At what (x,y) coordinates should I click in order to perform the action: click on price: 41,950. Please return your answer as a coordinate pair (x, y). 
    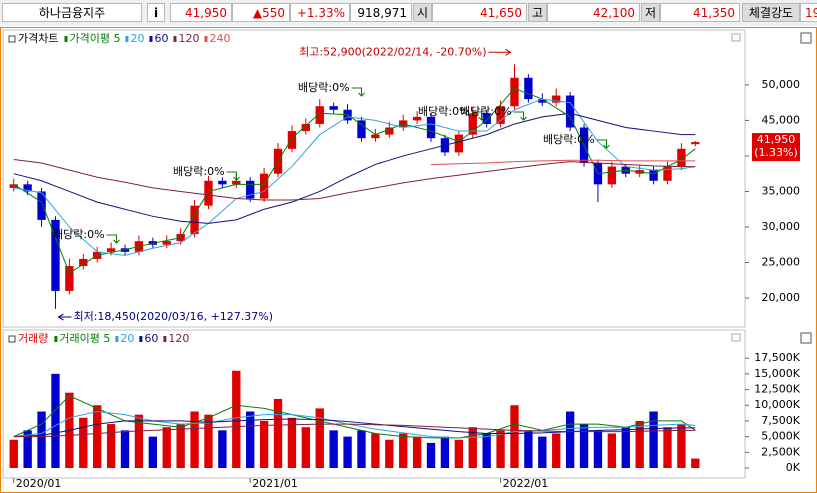
    Looking at the image, I should click on (201, 12).